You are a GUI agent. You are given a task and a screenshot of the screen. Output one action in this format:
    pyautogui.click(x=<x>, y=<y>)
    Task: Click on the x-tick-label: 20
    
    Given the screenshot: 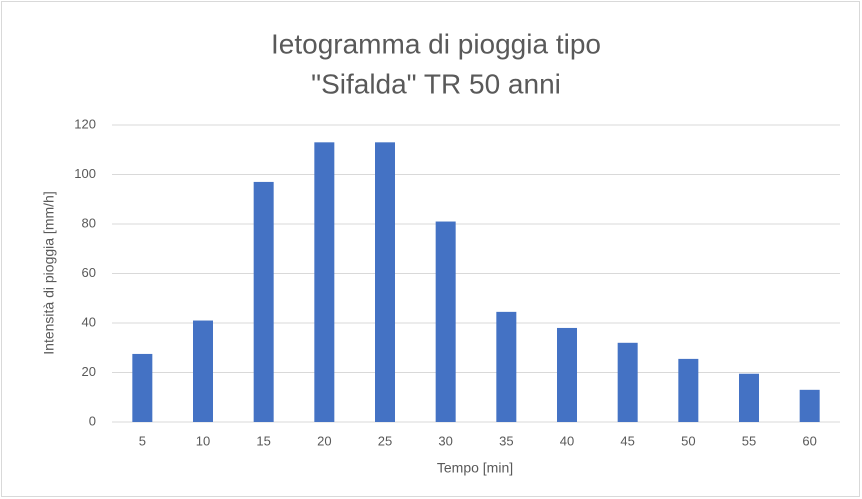 What is the action you would take?
    pyautogui.click(x=324, y=440)
    